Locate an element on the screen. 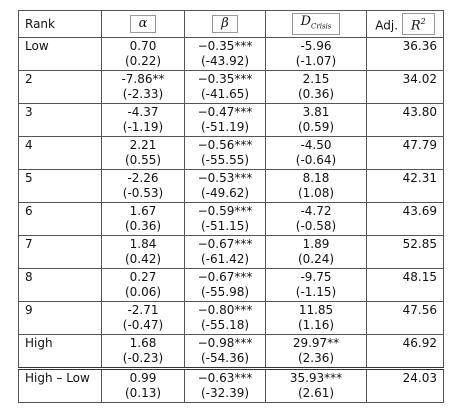 Image resolution: width=474 pixels, height=413 pixels. crisis-cell: 35.93*** (2.61) is located at coordinates (316, 385).